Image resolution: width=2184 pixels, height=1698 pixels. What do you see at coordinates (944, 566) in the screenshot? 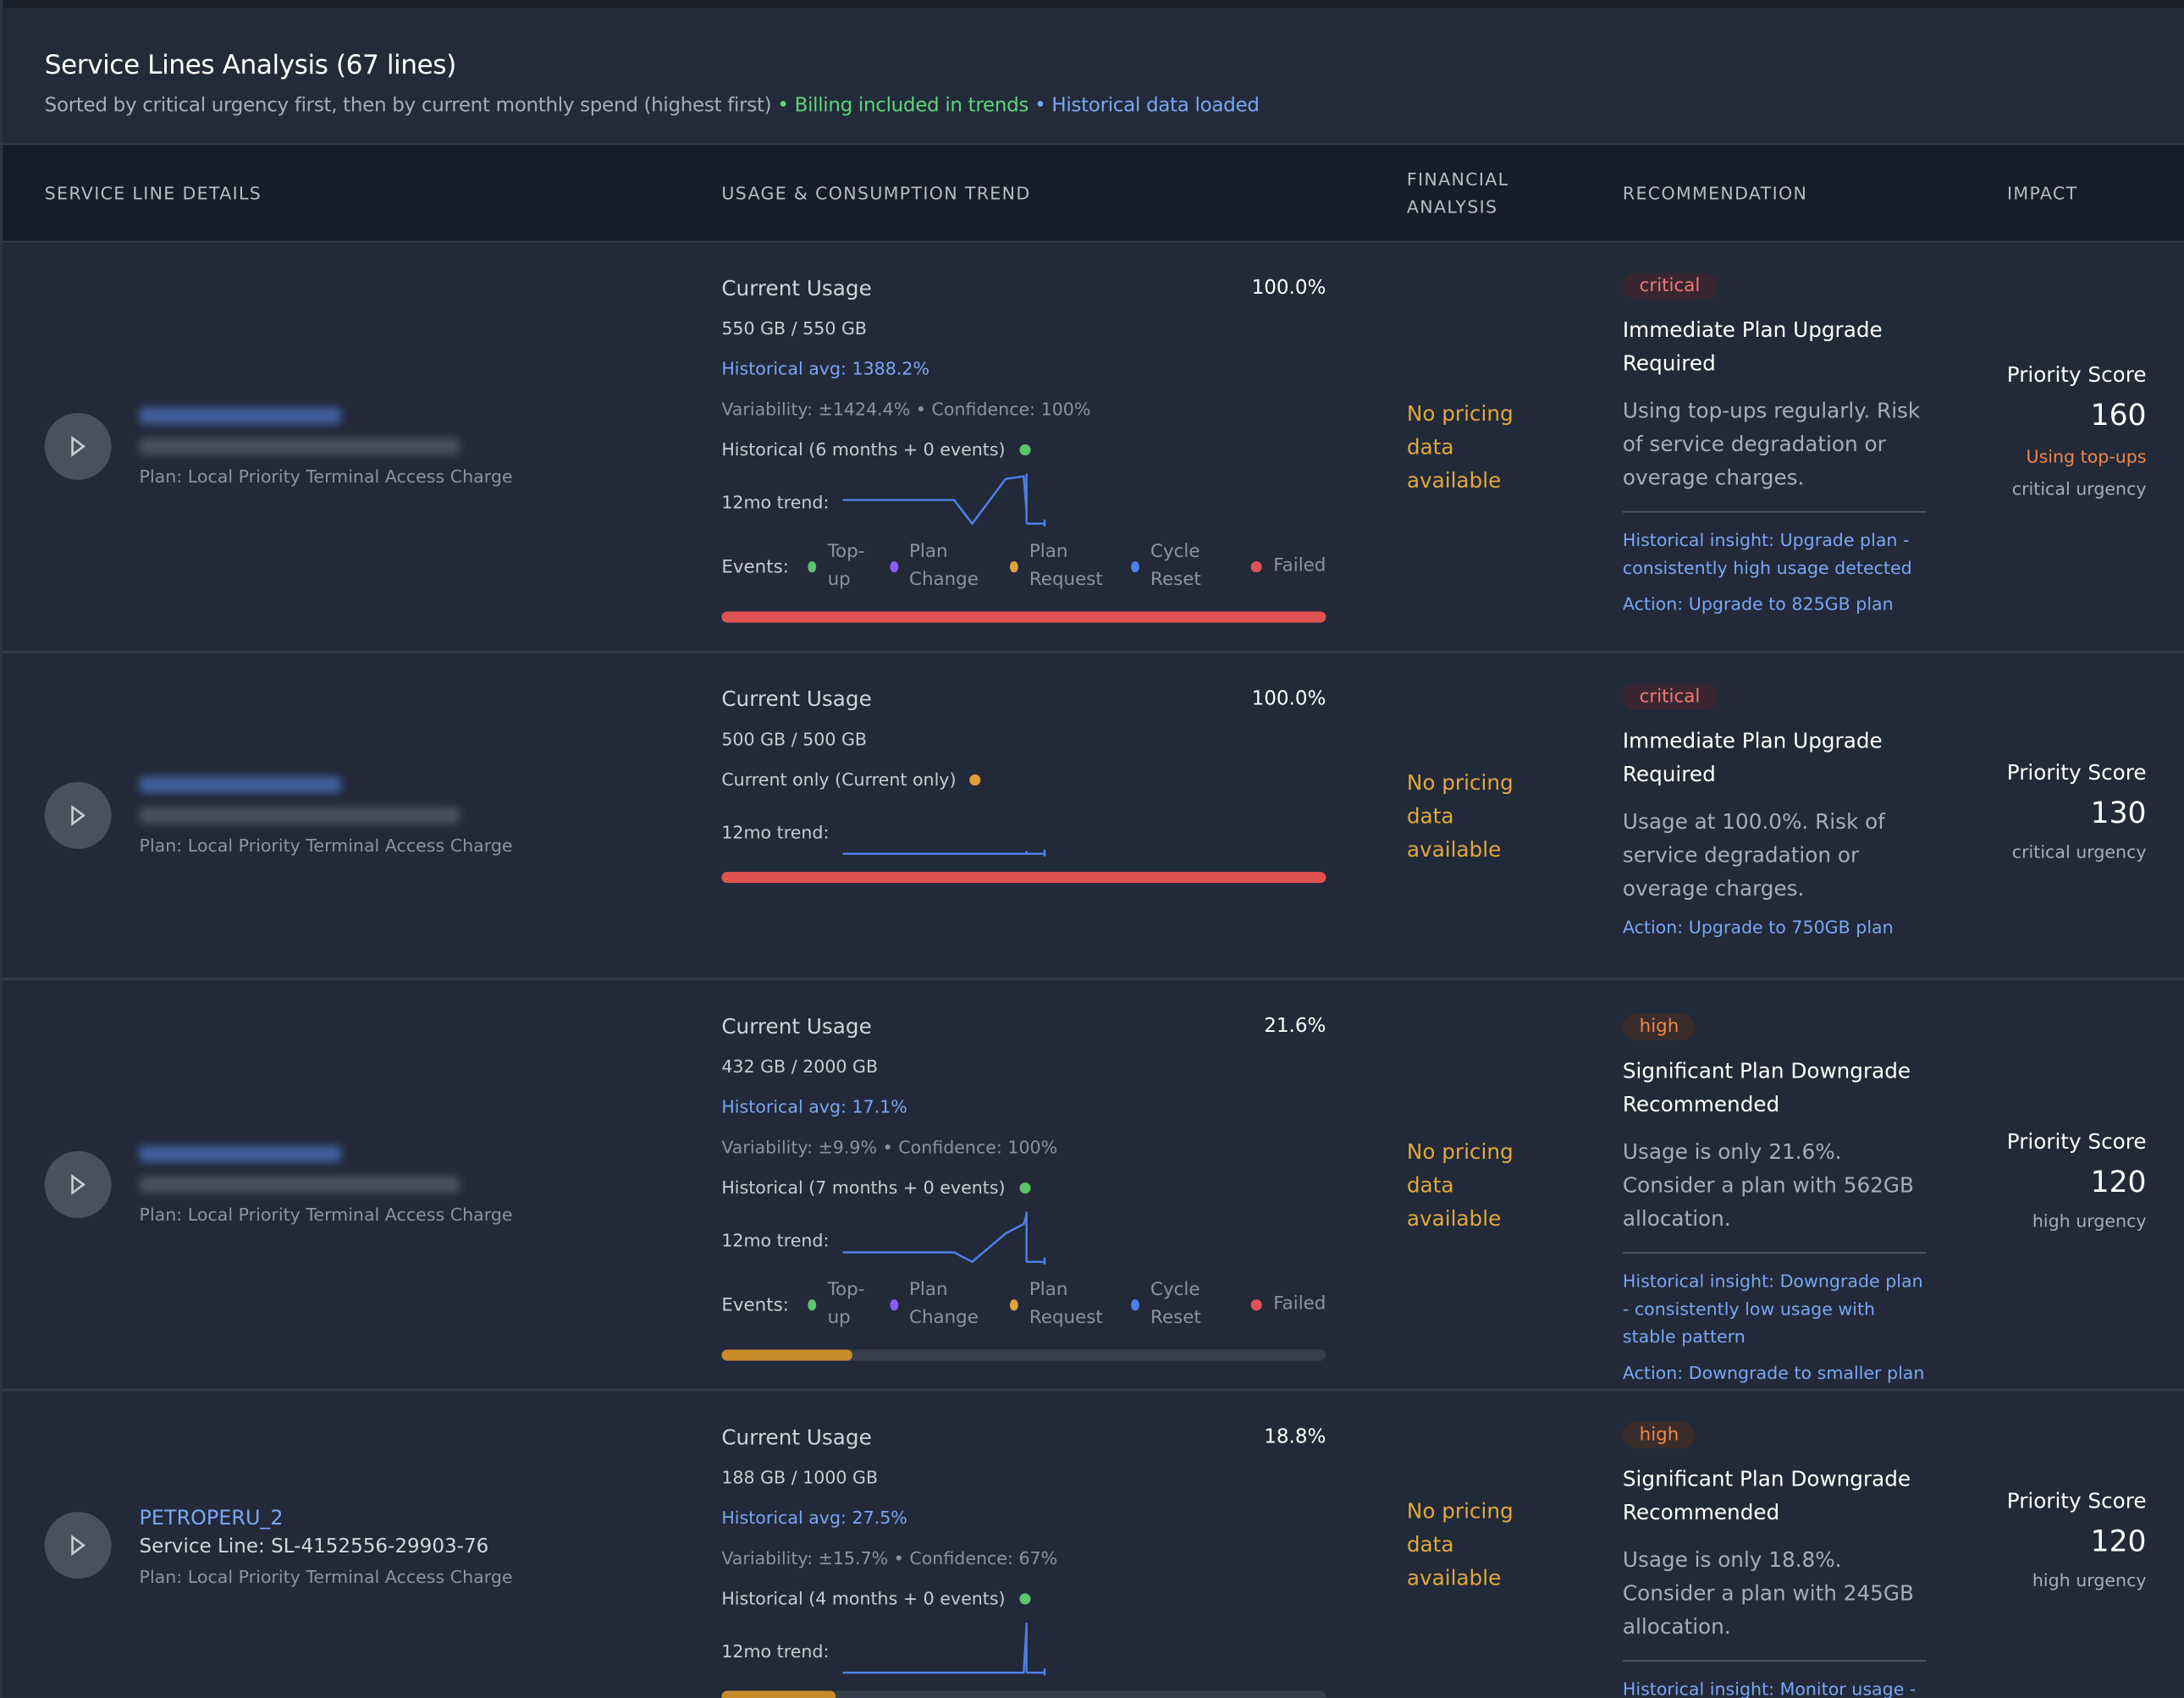
I see `event-label: Plan Change` at bounding box center [944, 566].